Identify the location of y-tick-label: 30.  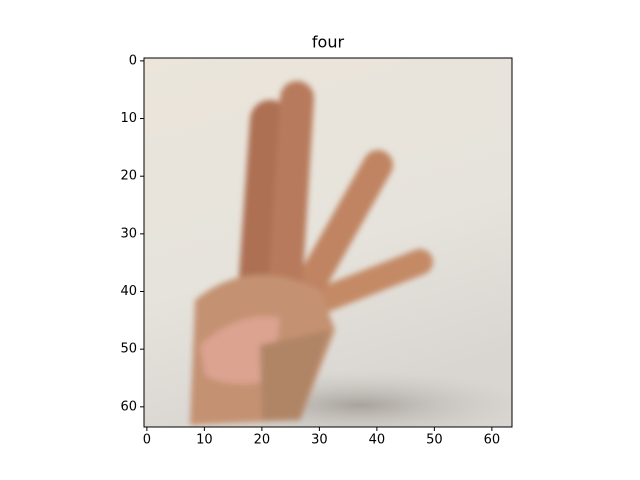
(128, 233).